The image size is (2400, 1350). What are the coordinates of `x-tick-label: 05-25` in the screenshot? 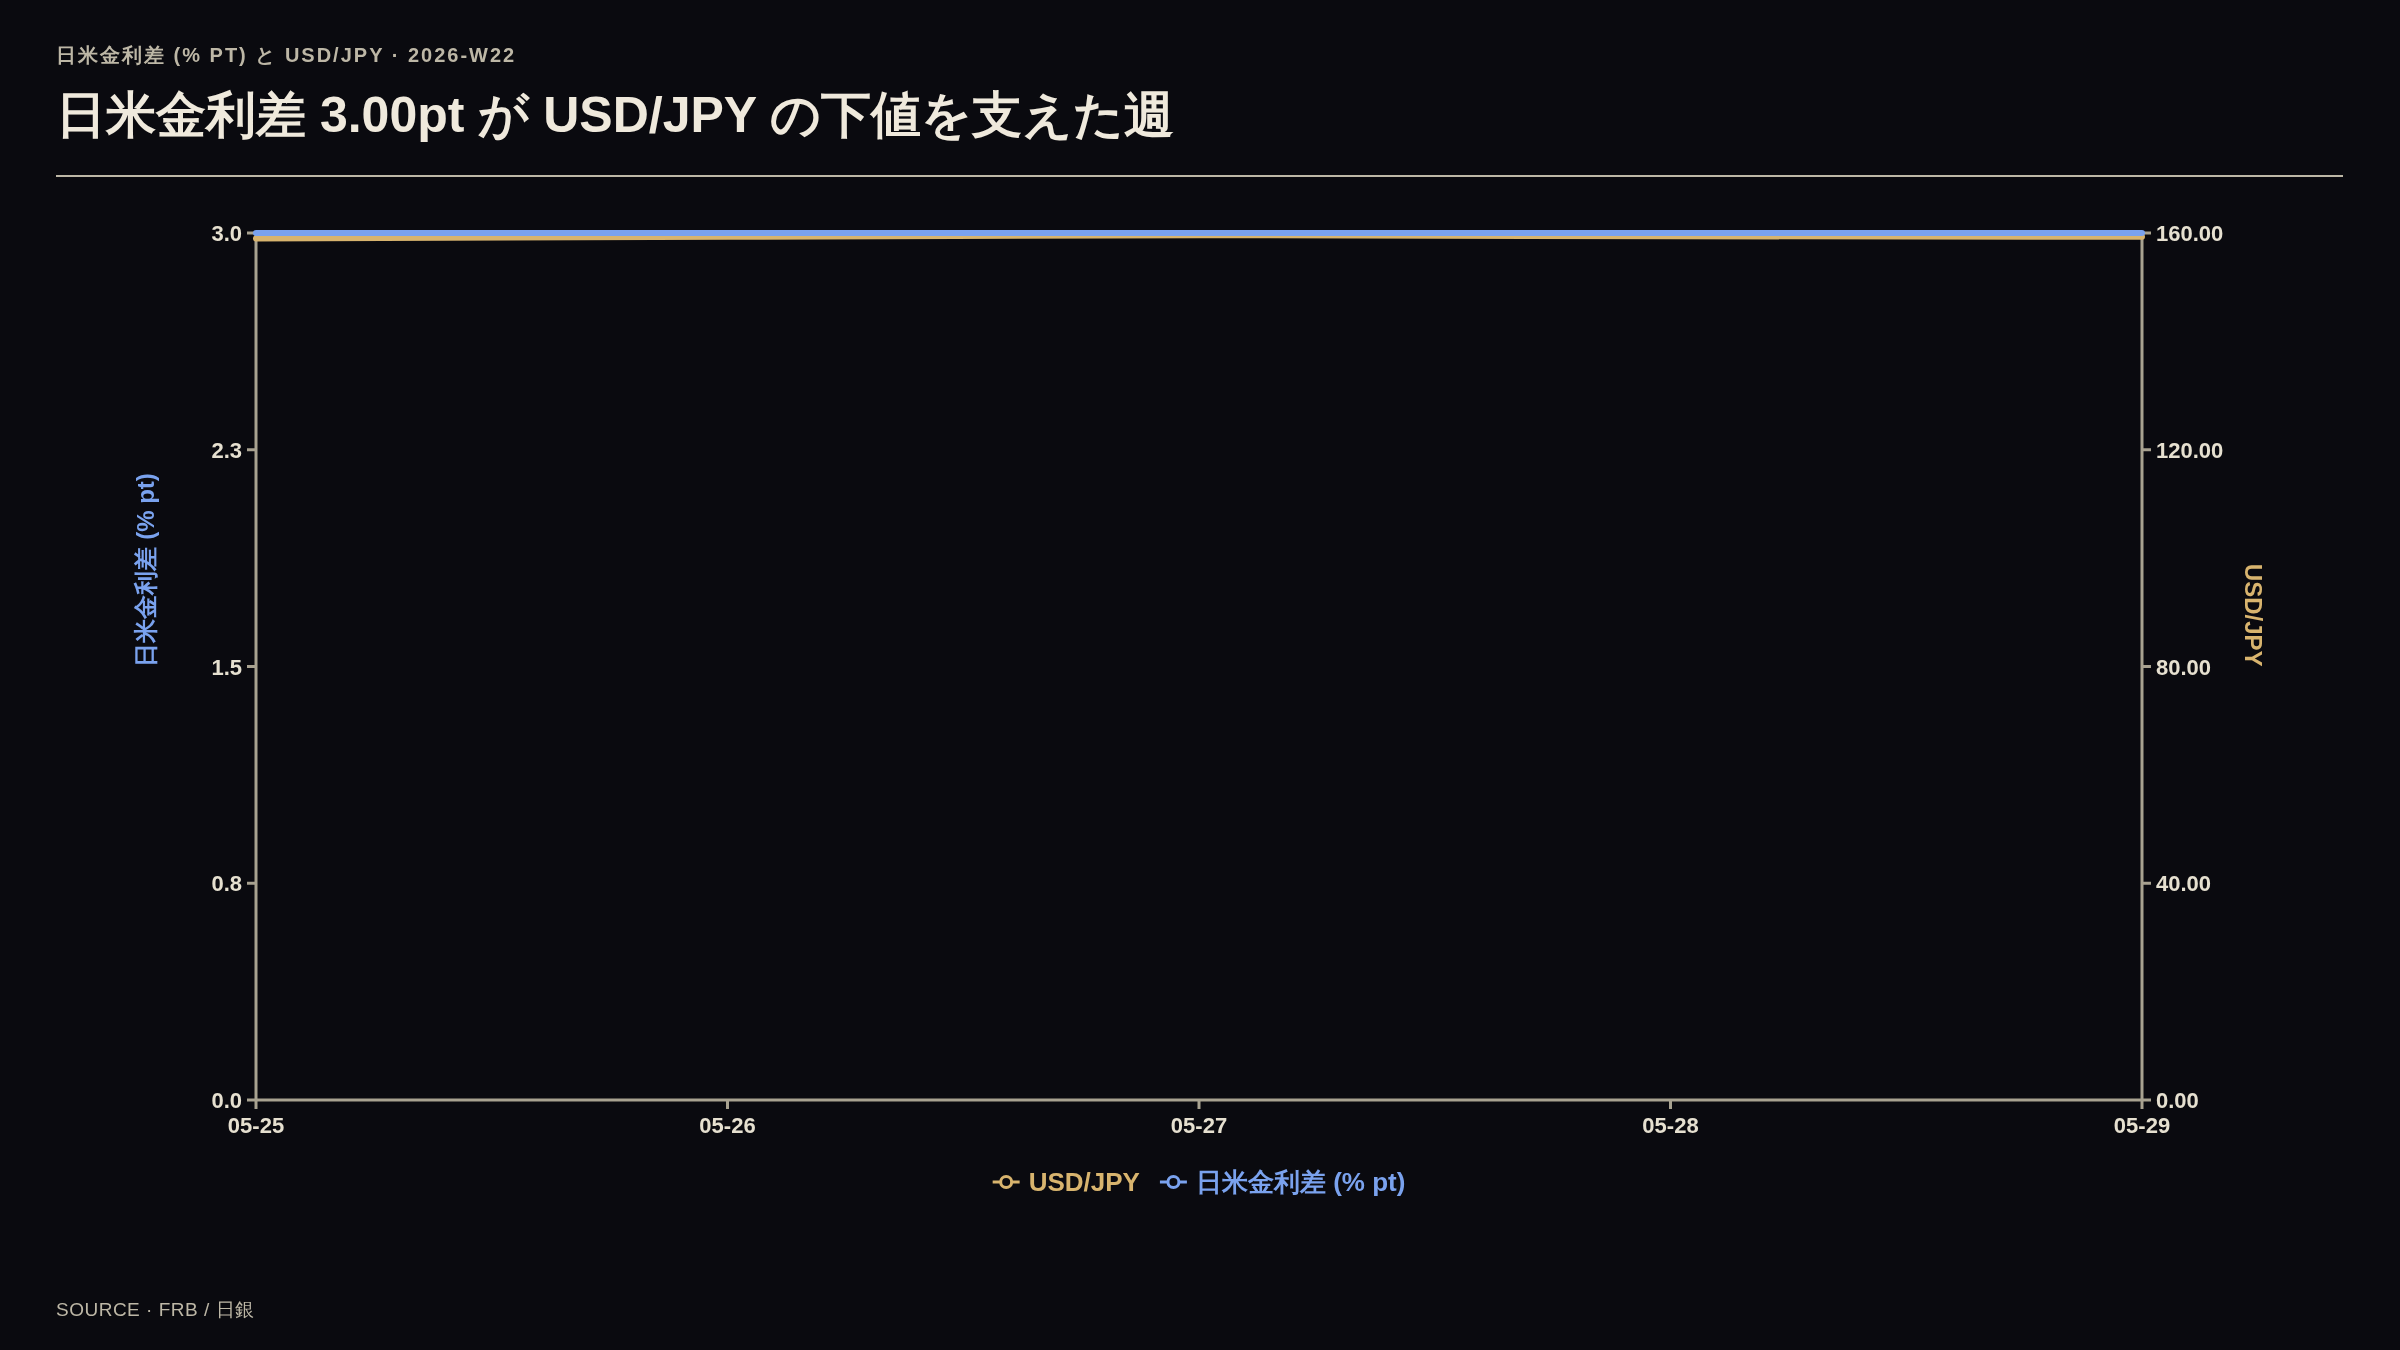 It's located at (256, 1125).